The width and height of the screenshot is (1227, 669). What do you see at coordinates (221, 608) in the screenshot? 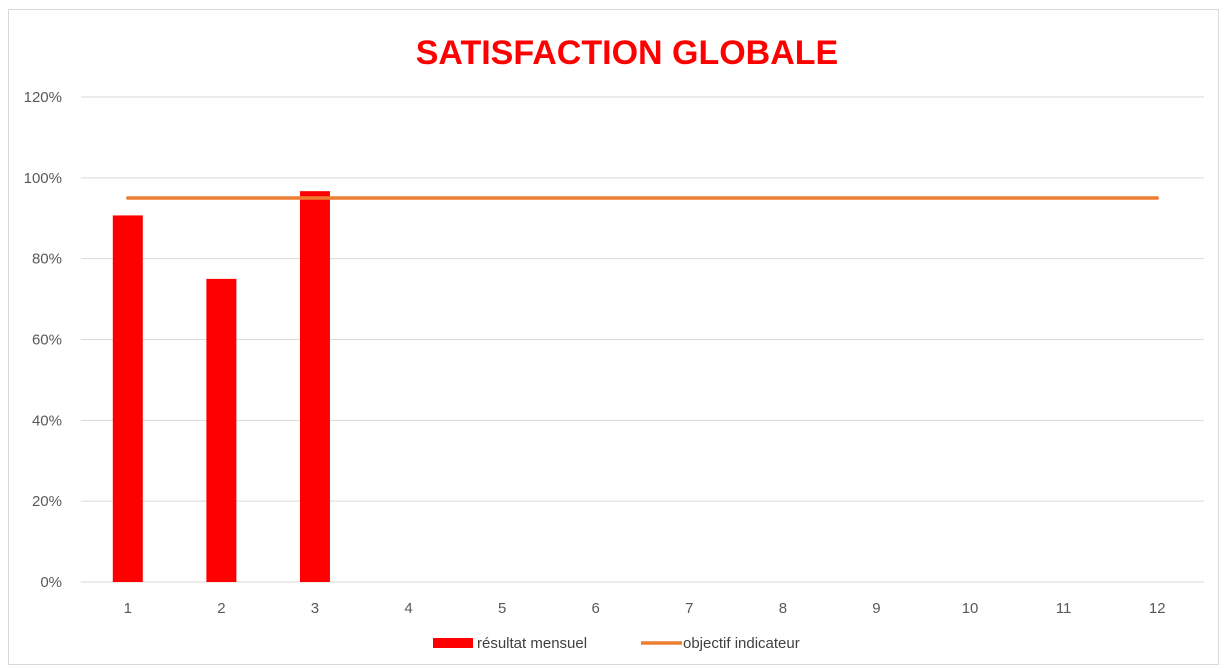
I see `x-tick-label: 2` at bounding box center [221, 608].